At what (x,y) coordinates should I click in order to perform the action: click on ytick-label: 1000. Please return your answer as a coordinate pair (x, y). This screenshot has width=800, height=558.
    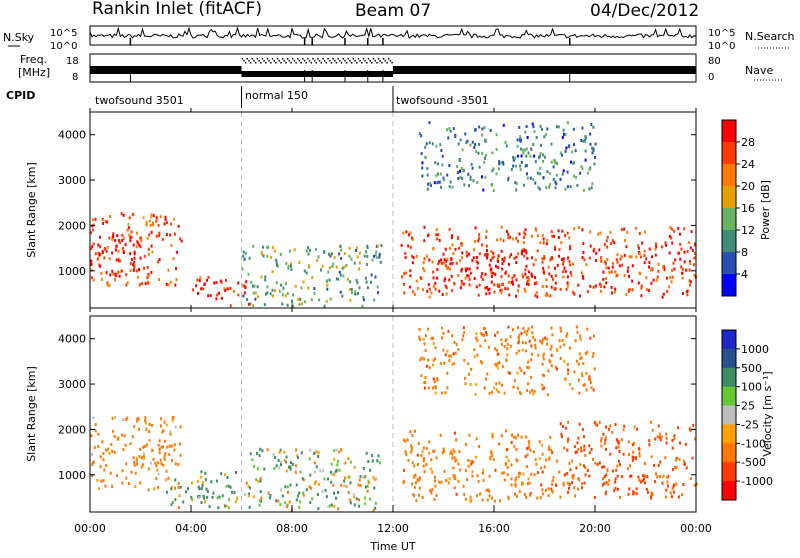
    Looking at the image, I should click on (72, 475).